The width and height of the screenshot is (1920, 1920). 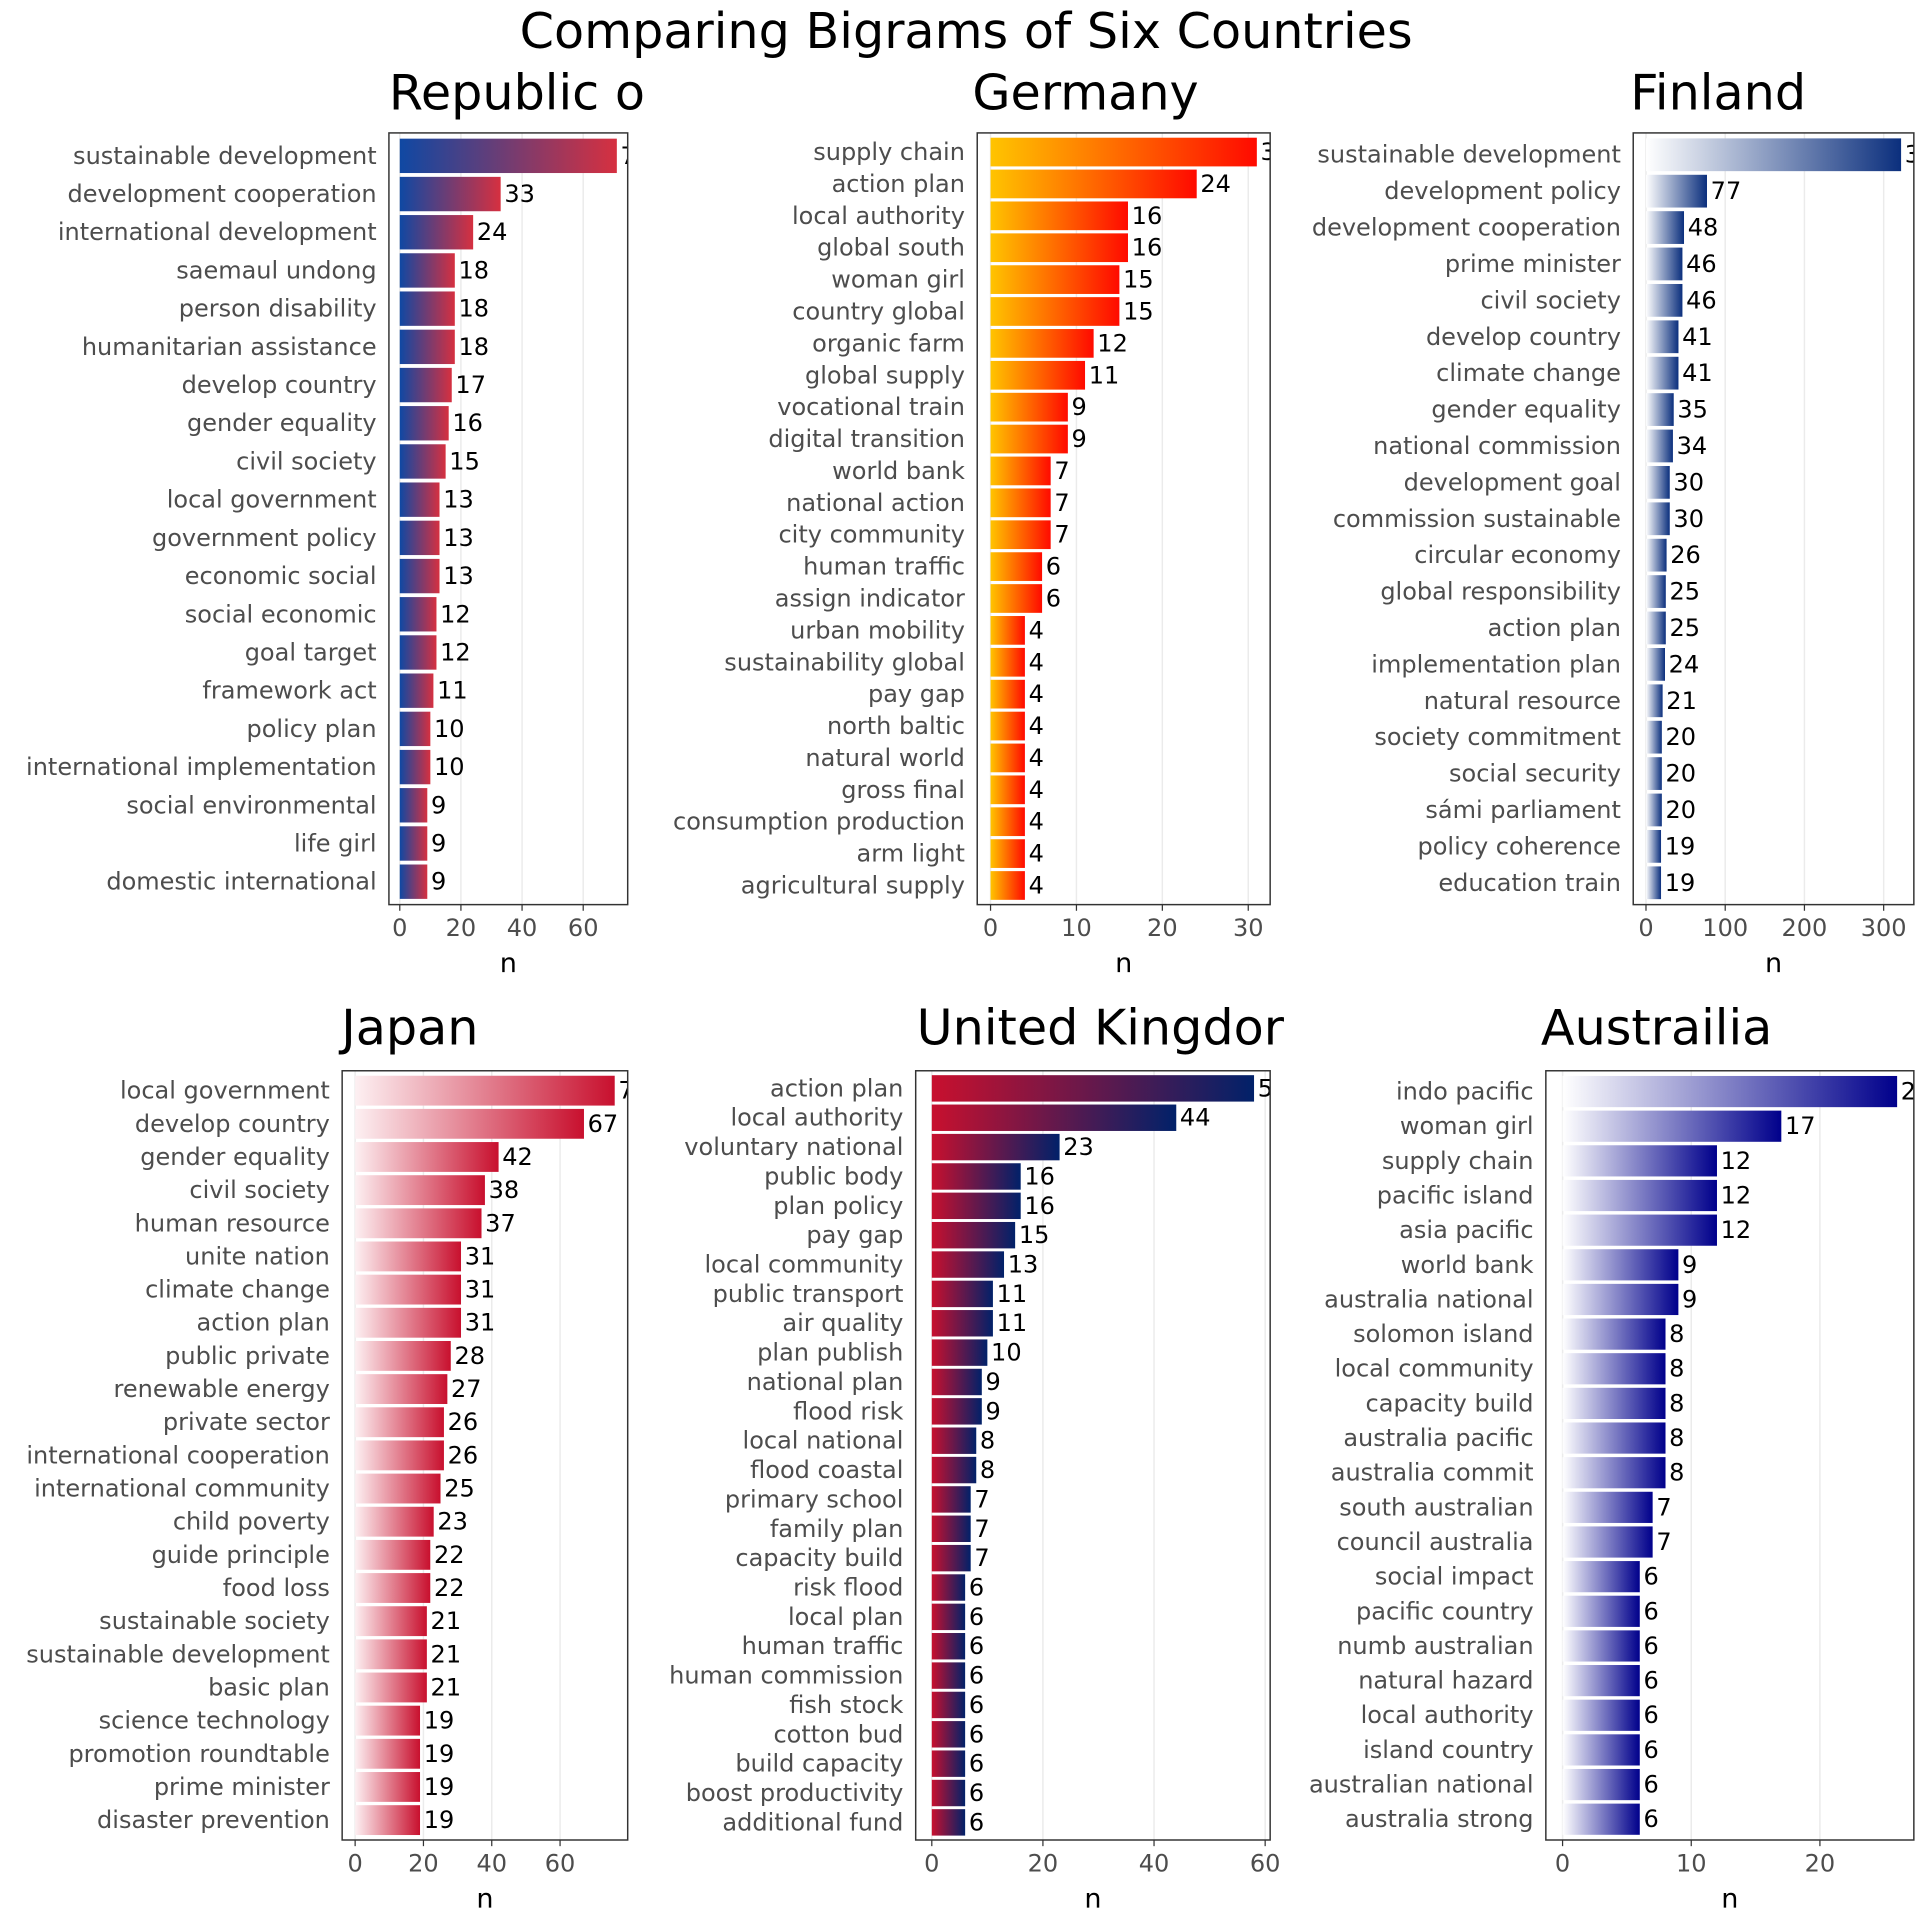 I want to click on value-label: 13, so click(x=1023, y=1265).